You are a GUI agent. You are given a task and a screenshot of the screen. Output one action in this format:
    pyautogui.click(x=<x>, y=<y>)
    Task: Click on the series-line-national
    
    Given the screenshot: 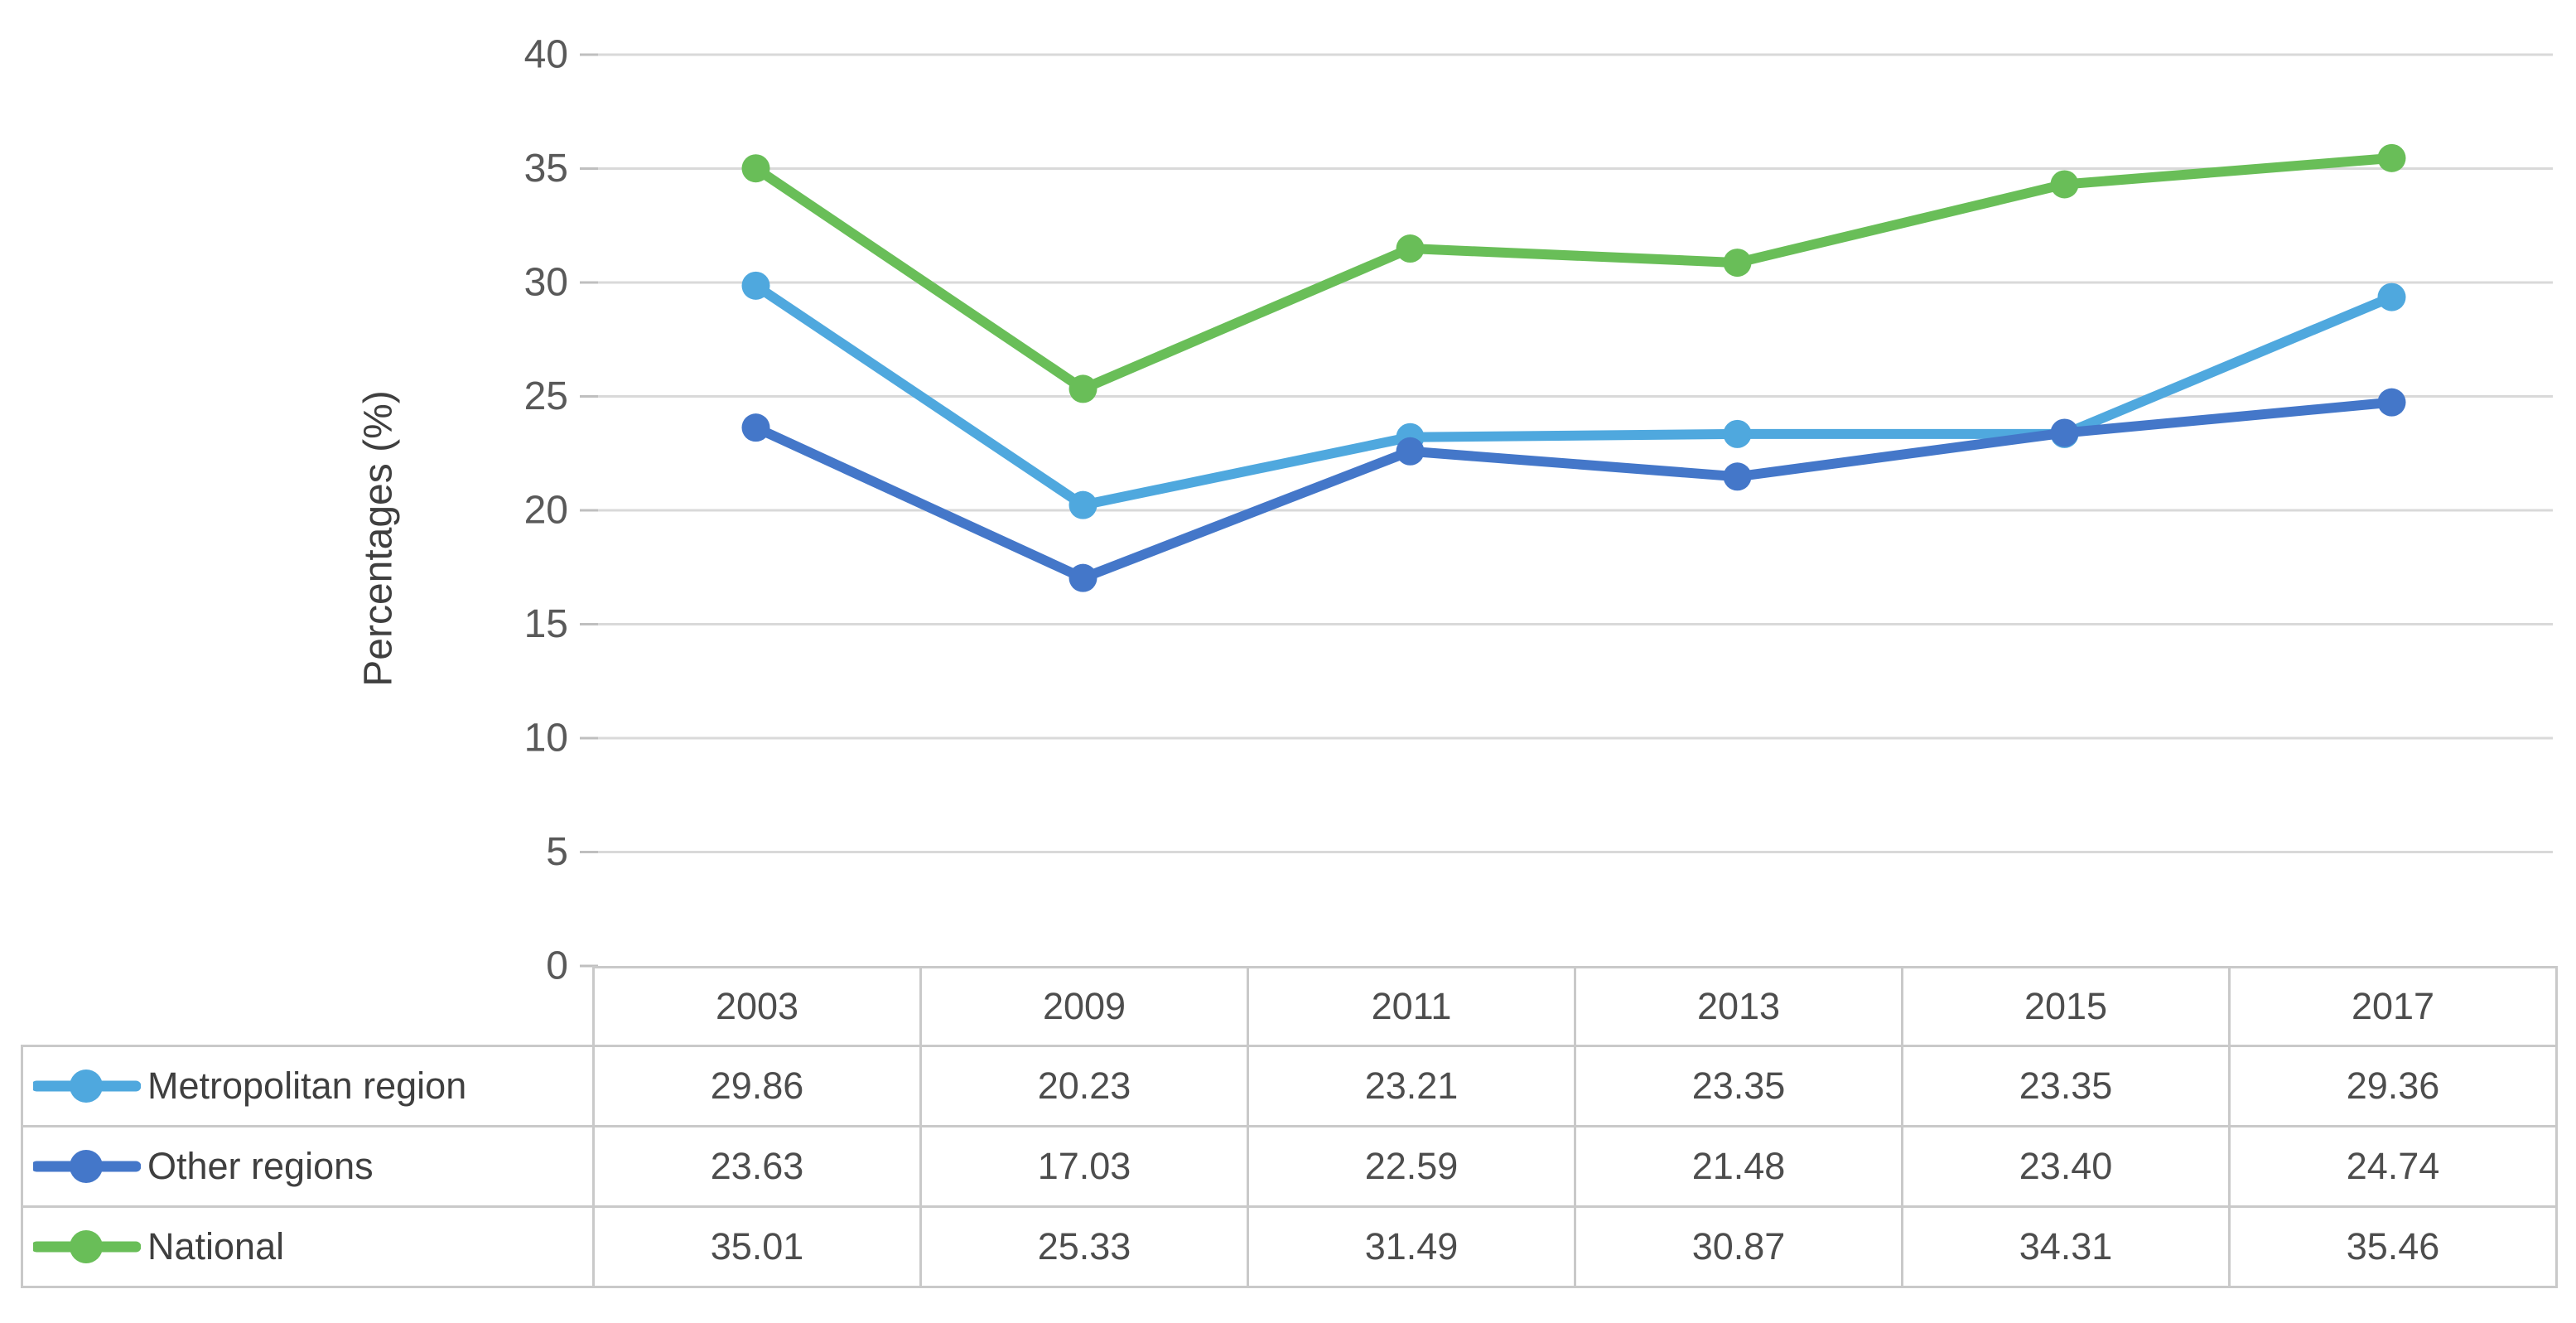 What is the action you would take?
    pyautogui.click(x=1573, y=273)
    